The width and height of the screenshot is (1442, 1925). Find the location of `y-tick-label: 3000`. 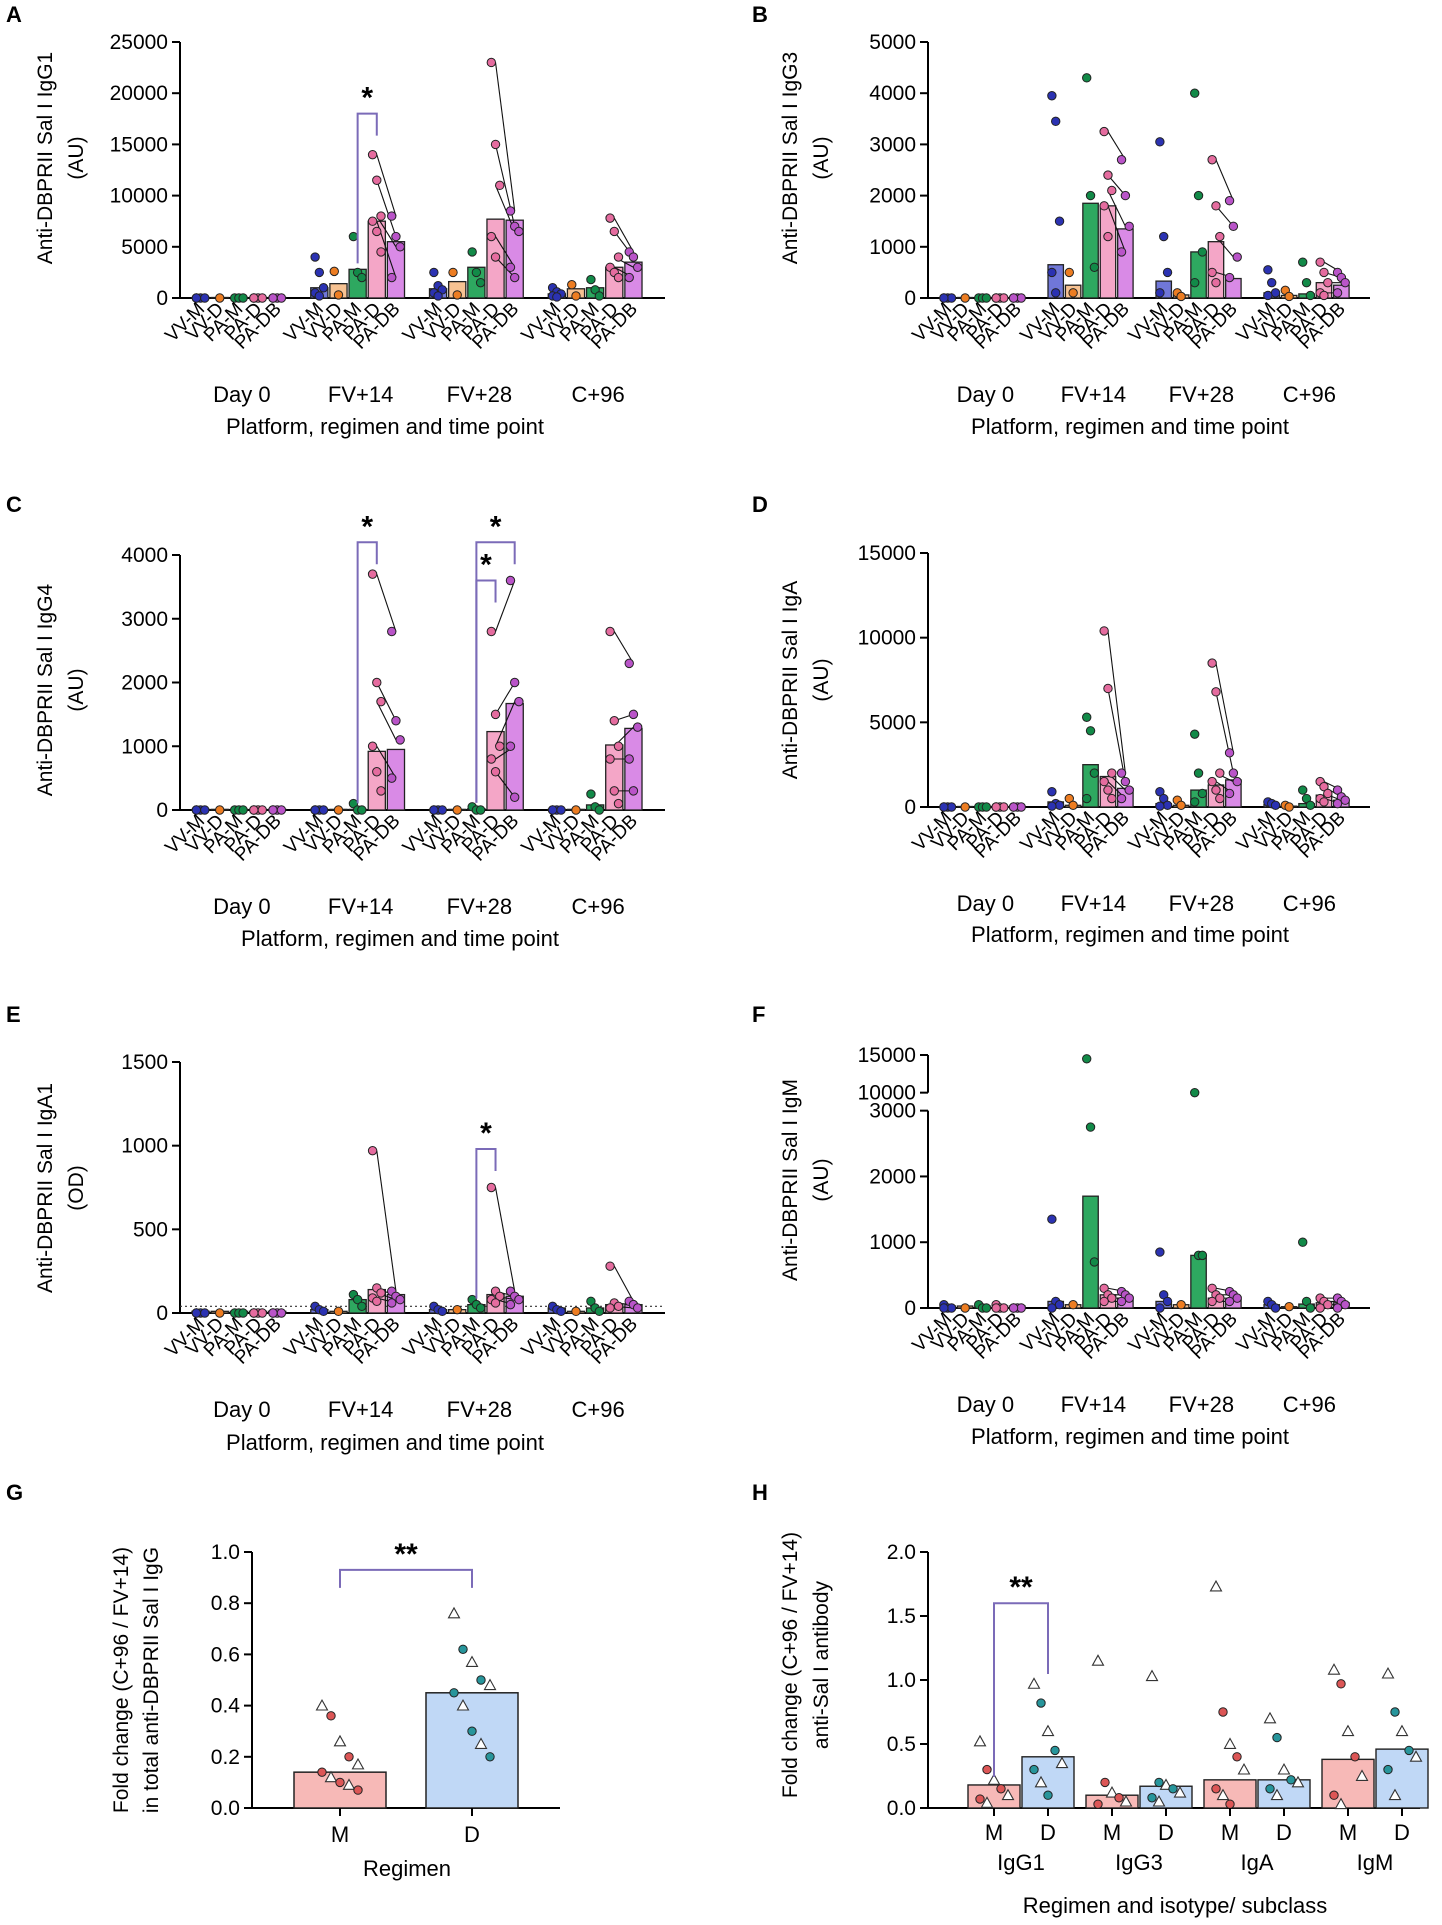

y-tick-label: 3000 is located at coordinates (892, 1111).